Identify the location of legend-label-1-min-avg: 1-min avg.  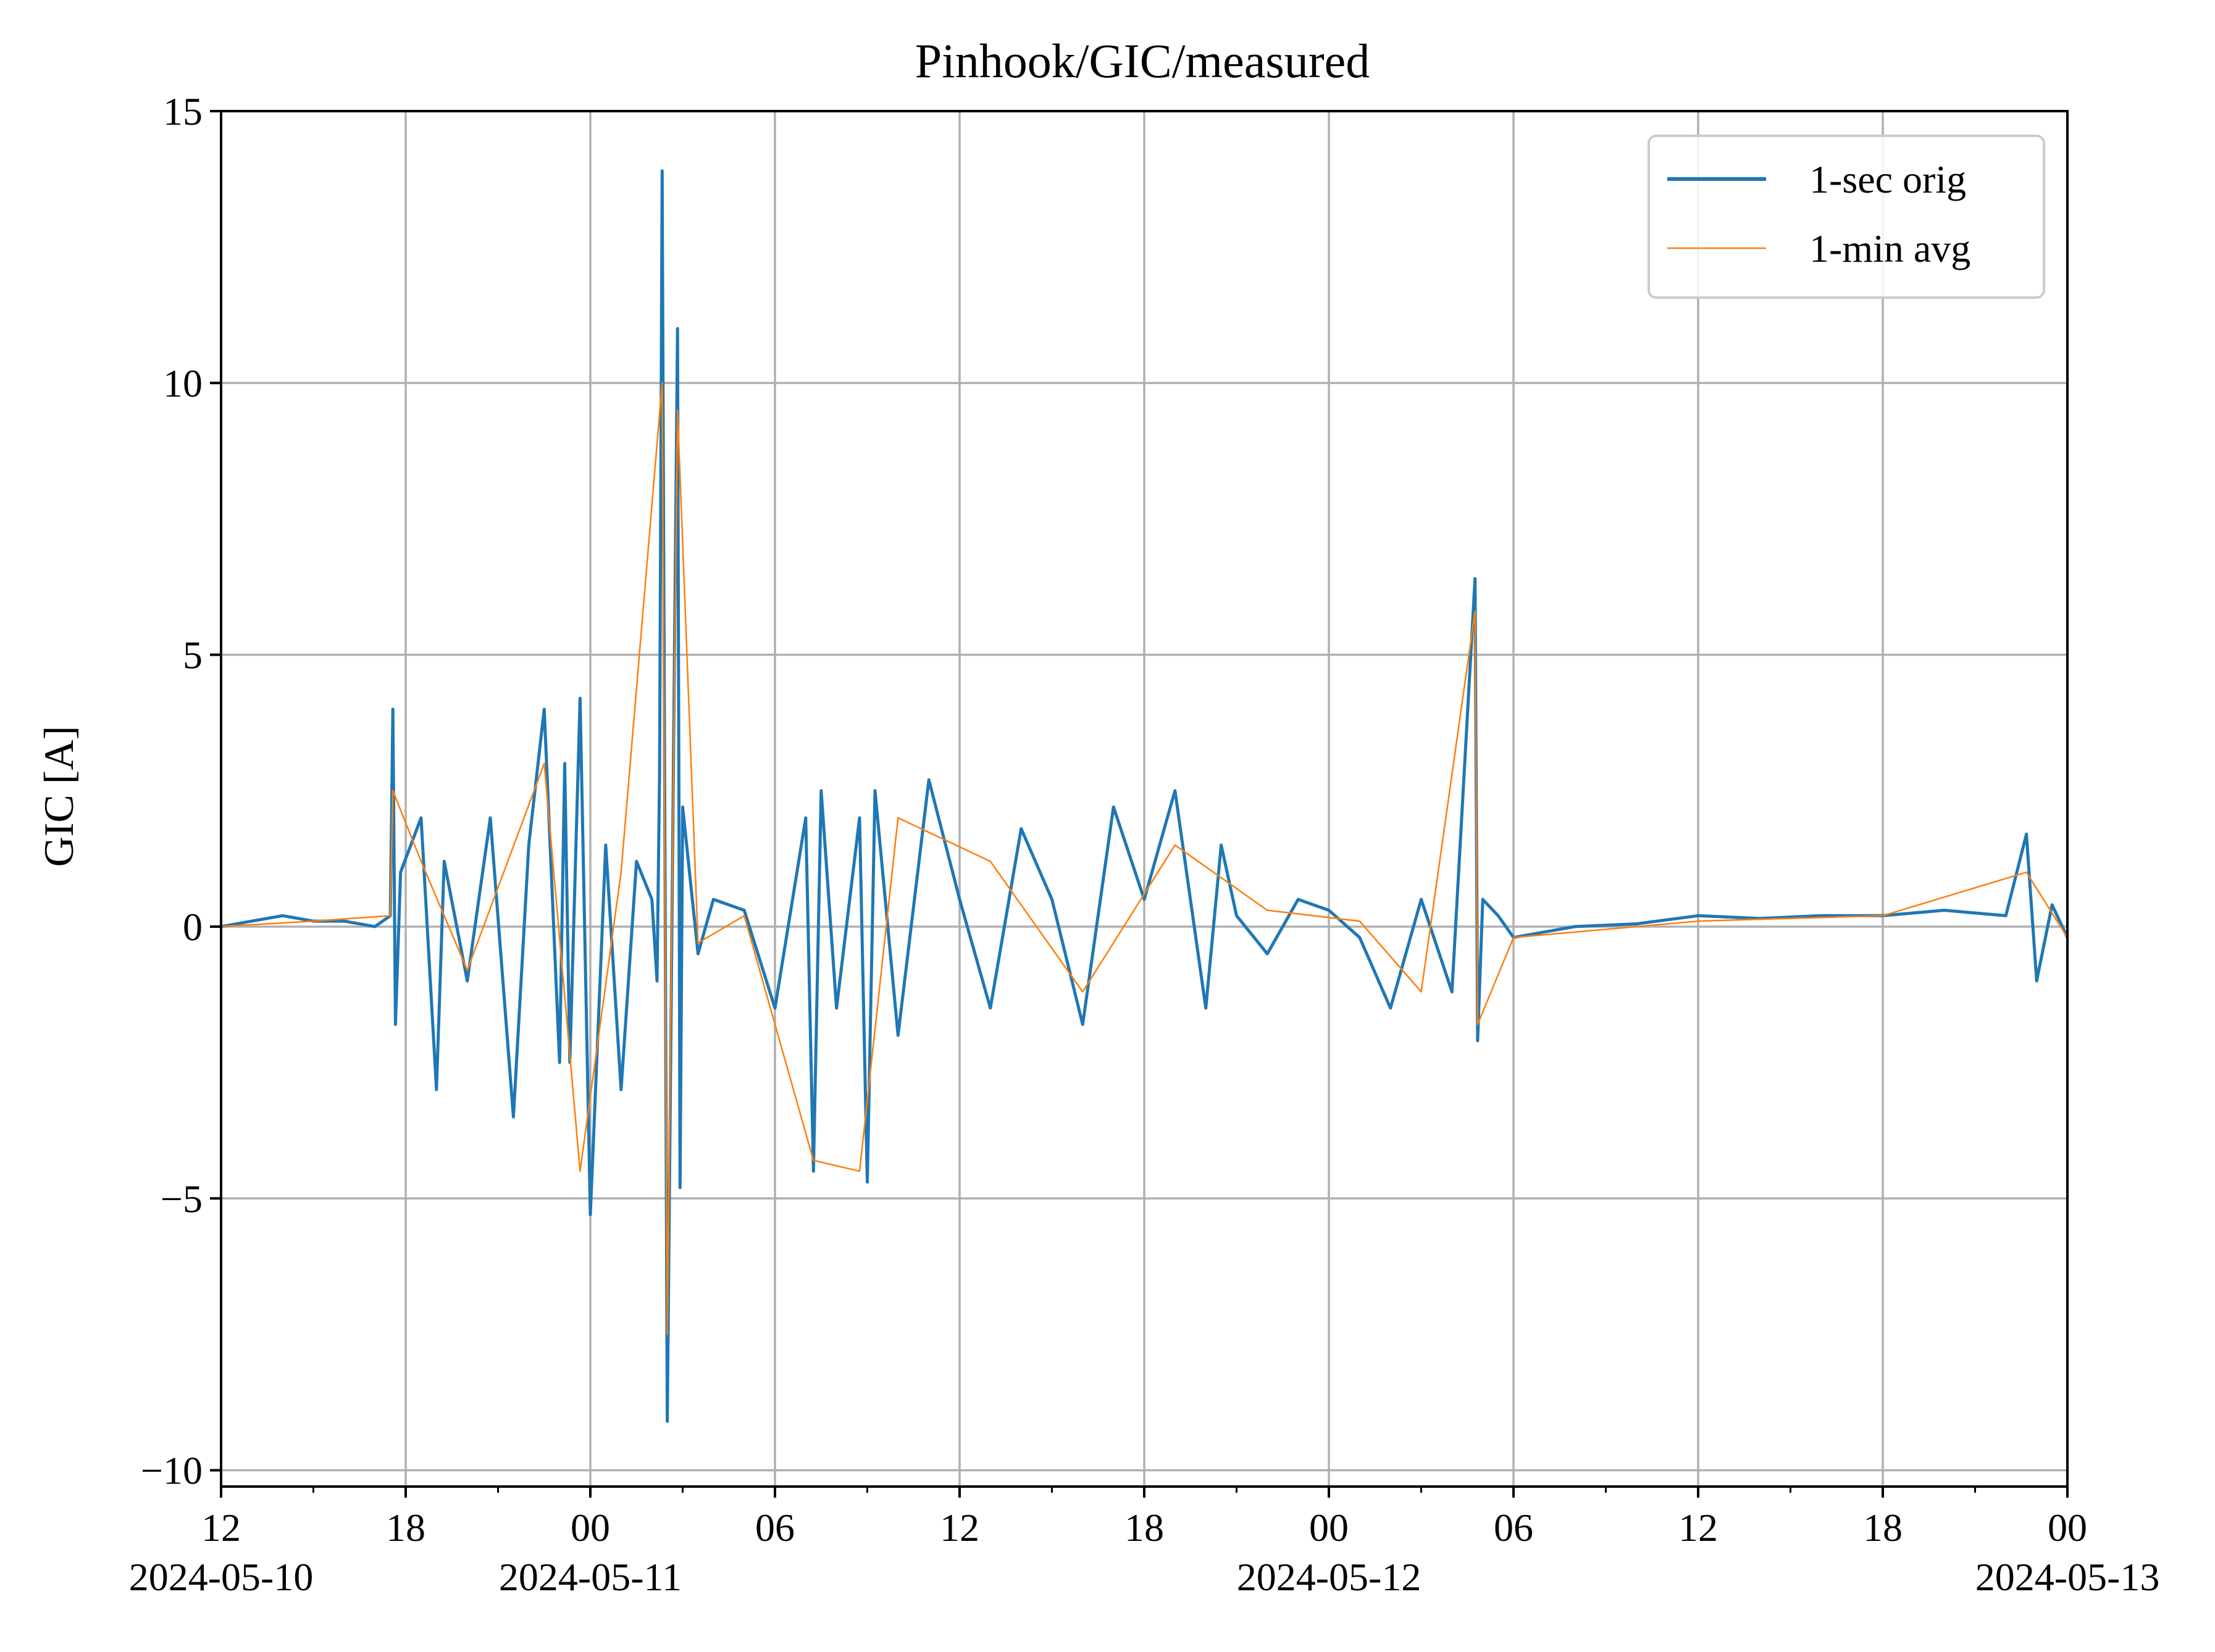
(1889, 248).